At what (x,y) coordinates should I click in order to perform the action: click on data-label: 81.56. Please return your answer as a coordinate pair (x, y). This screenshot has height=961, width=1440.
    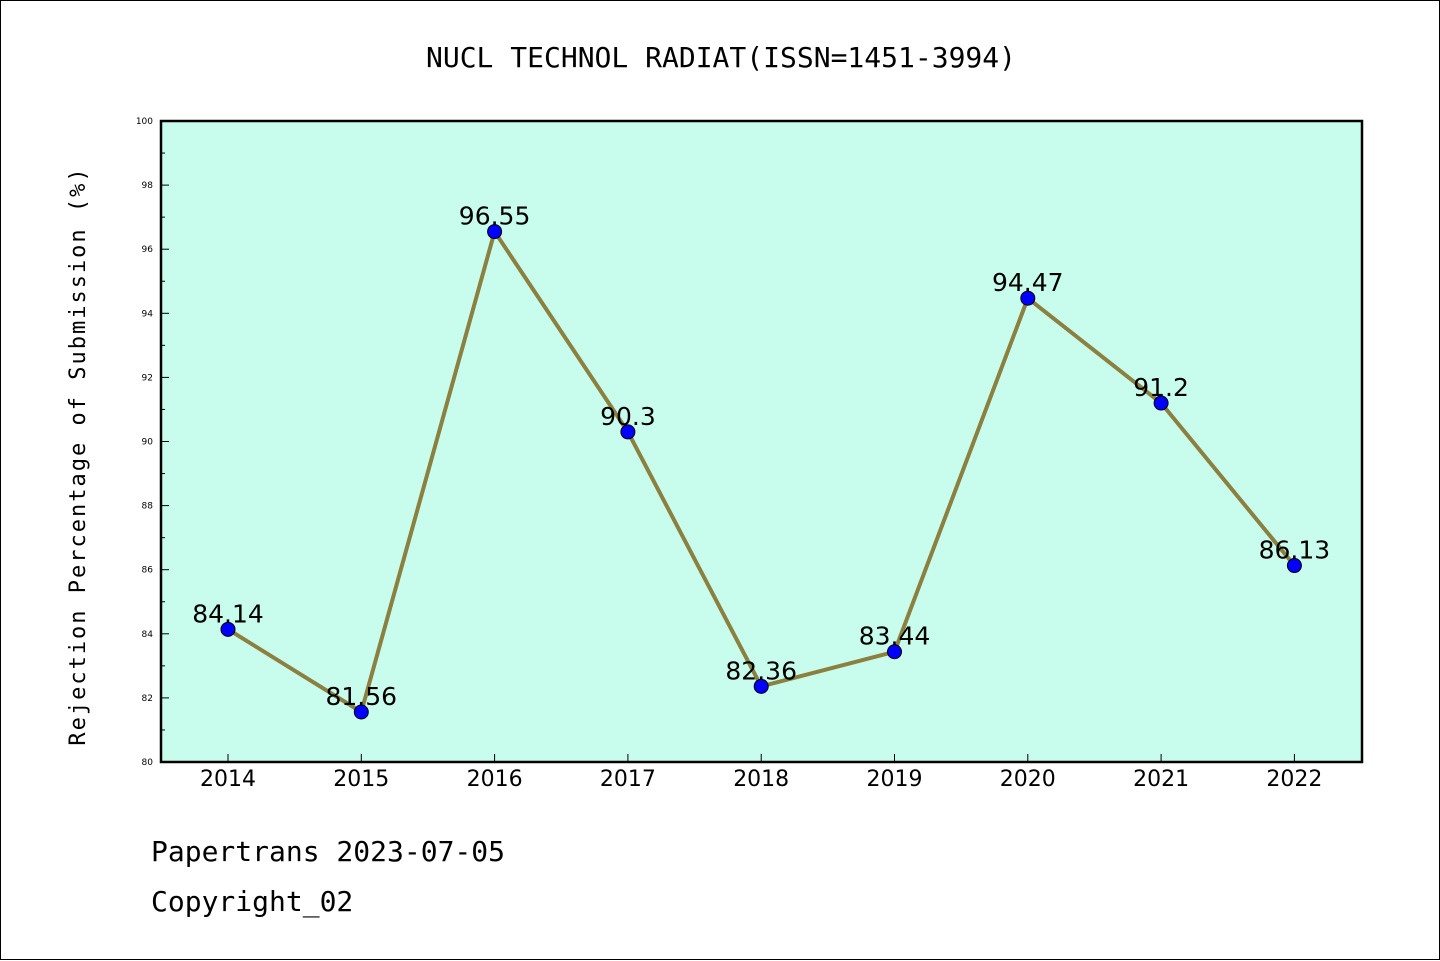
    Looking at the image, I should click on (362, 696).